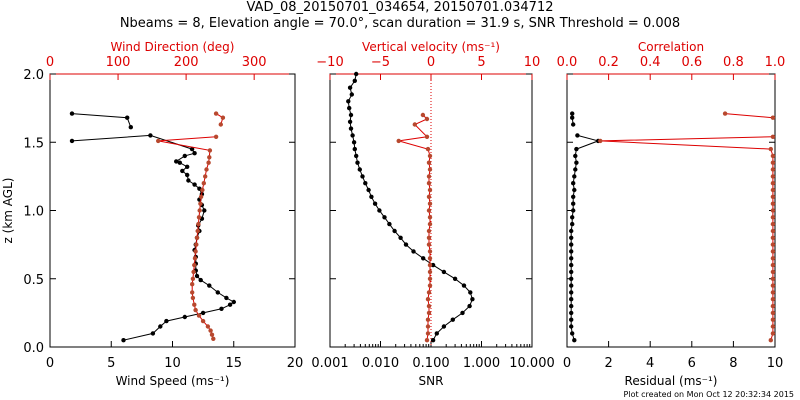 This screenshot has width=800, height=400. What do you see at coordinates (650, 363) in the screenshot?
I see `x-tick-label-bottom: 4` at bounding box center [650, 363].